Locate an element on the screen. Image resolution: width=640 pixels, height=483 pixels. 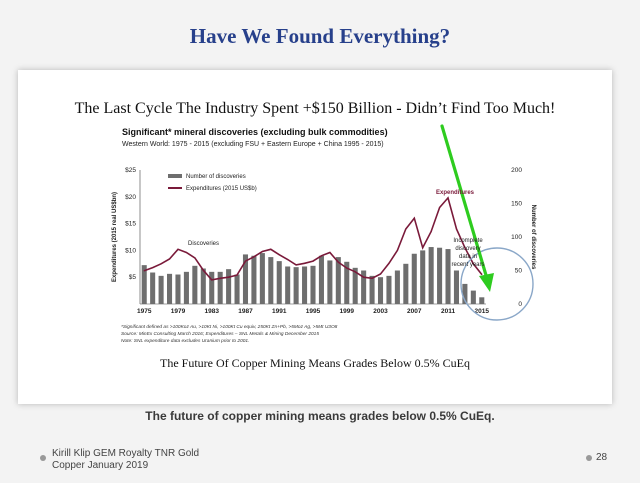
x-tick-label: 1983 is located at coordinates (211, 311).